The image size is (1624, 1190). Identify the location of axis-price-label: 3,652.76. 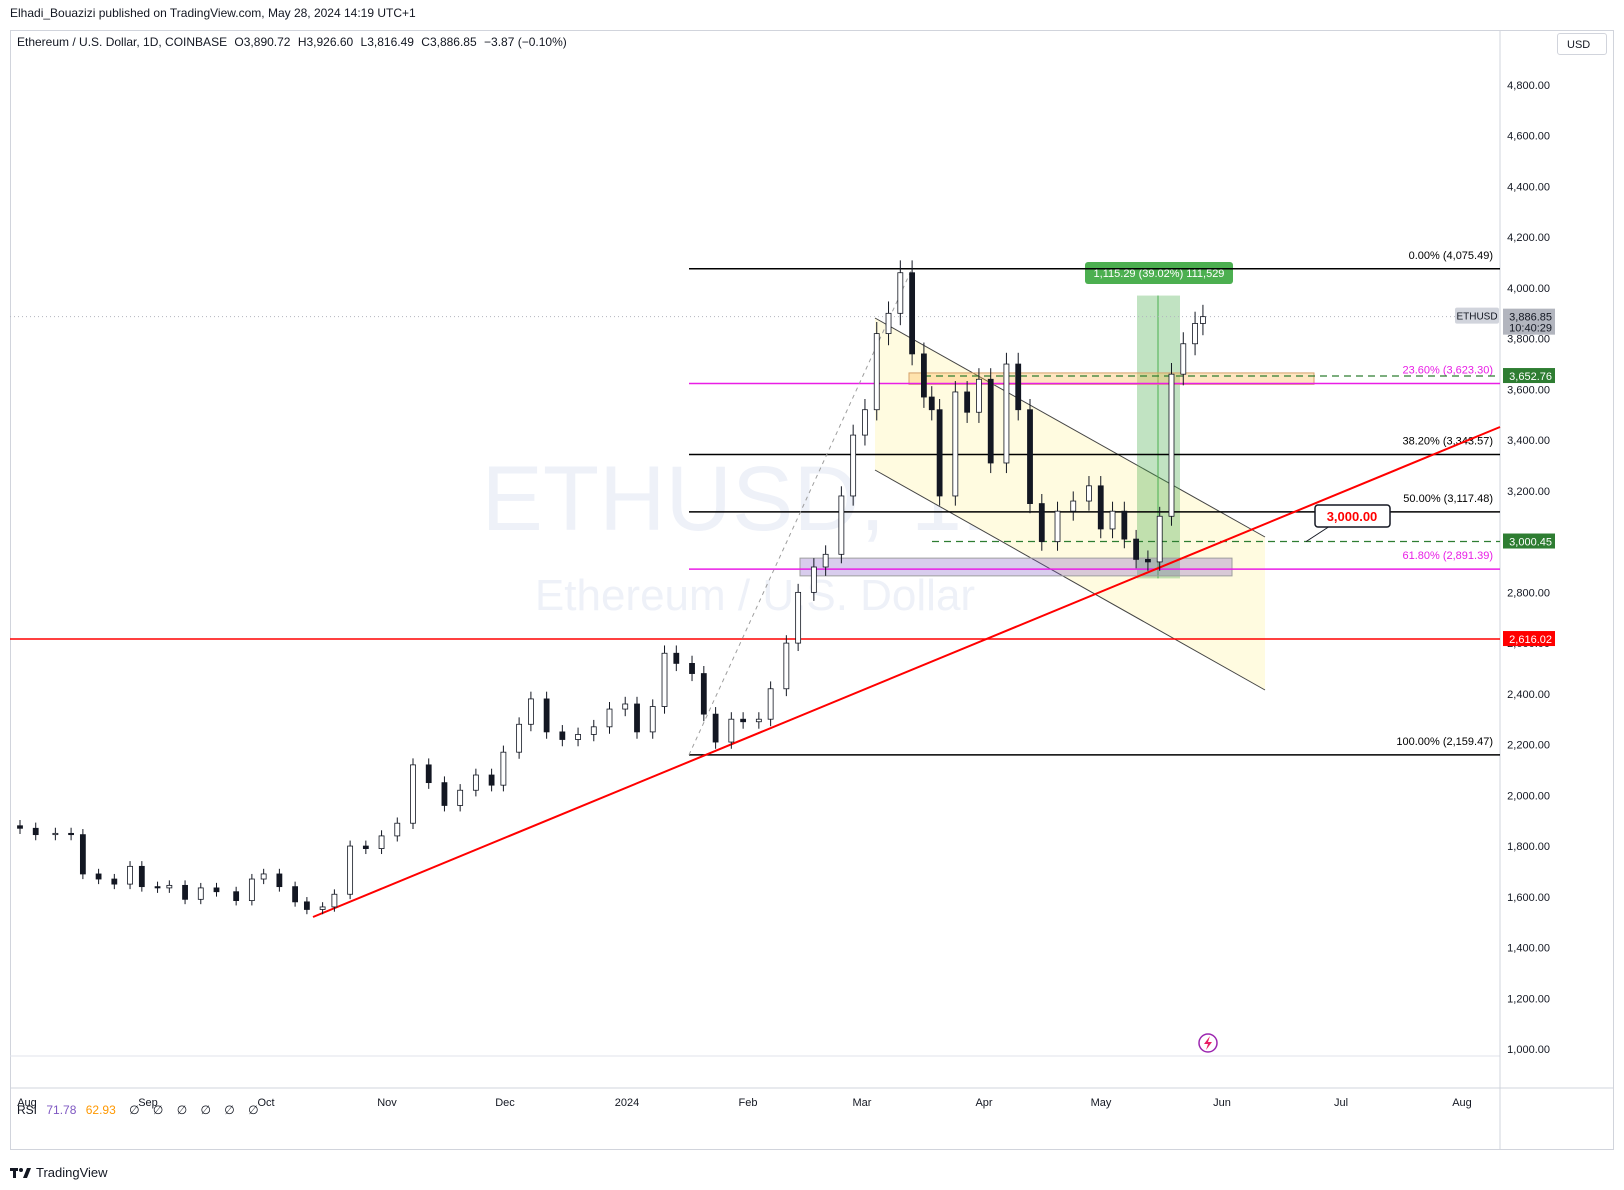
(1530, 377).